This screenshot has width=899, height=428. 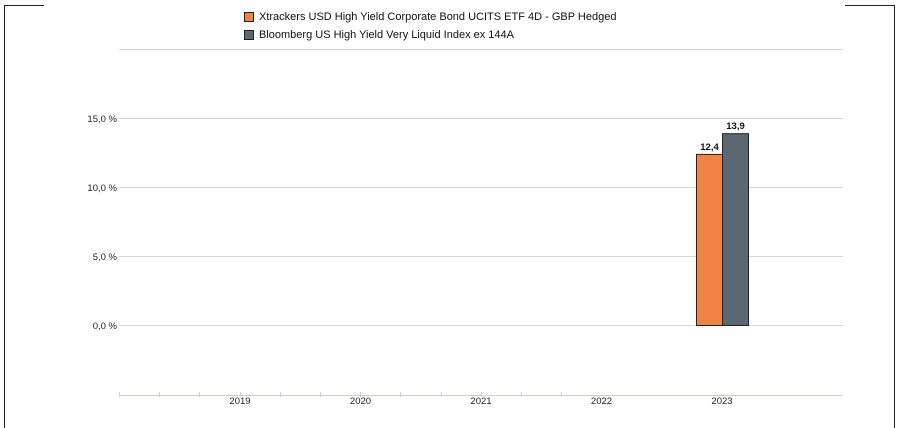 I want to click on y-tick-label: 10,0 %, so click(x=102, y=188).